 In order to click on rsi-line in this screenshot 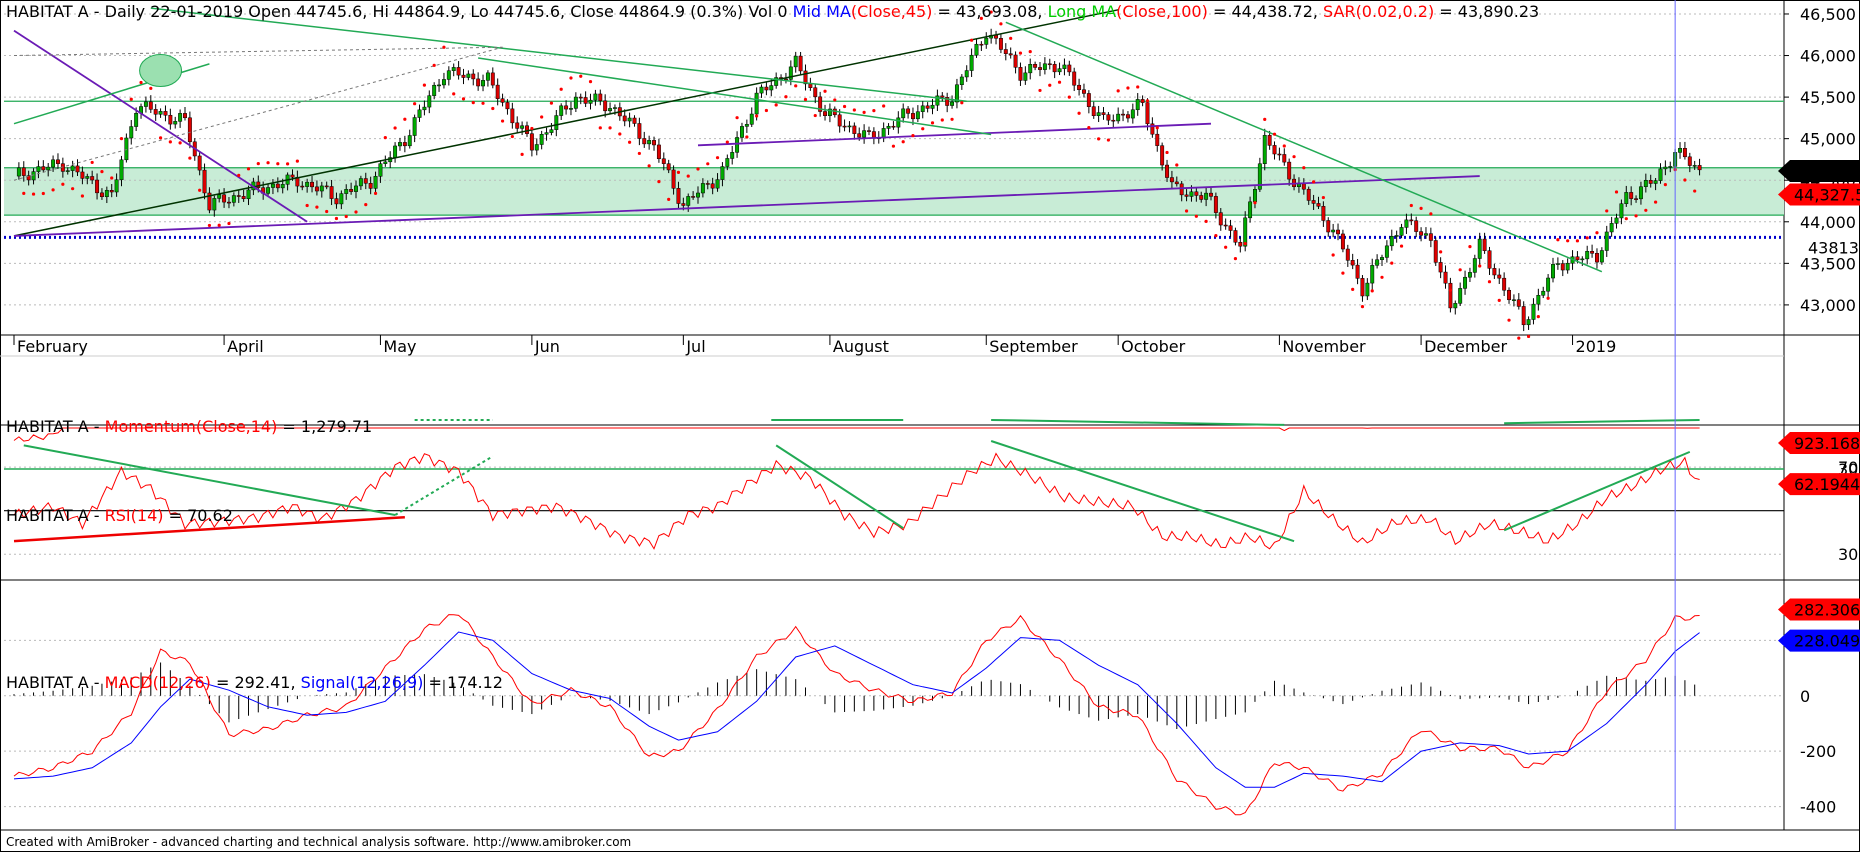, I will do `click(856, 501)`.